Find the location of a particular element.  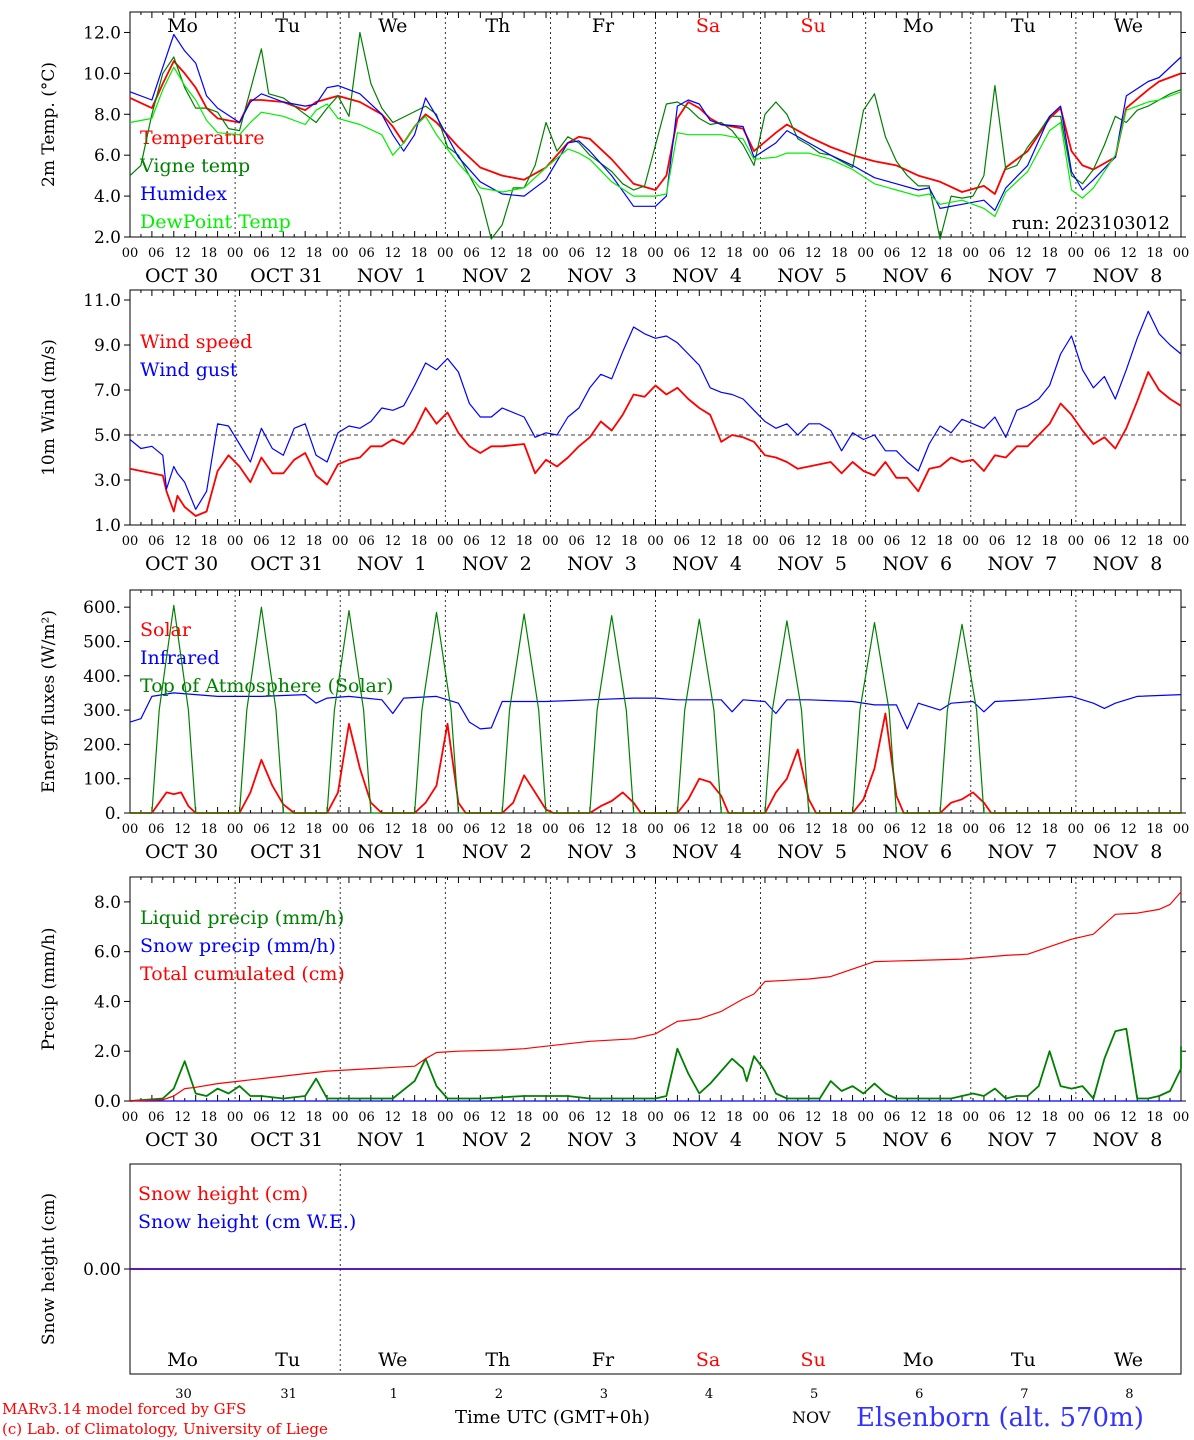

legend-entry: Vigne temp is located at coordinates (194, 166).